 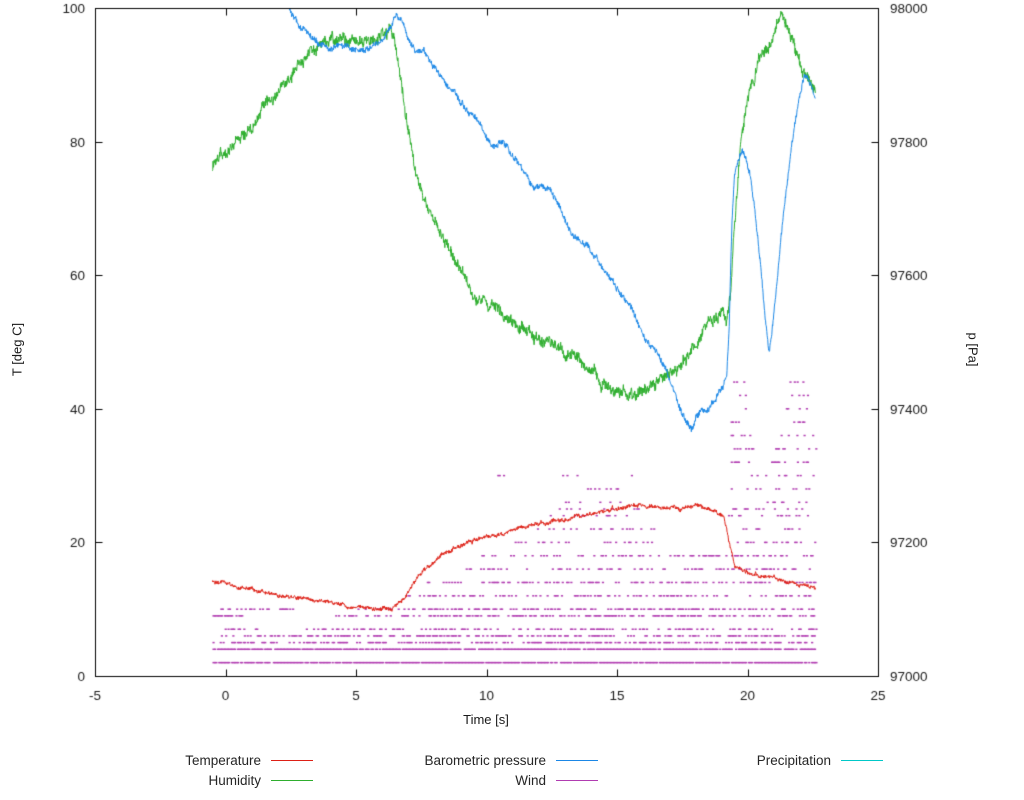 What do you see at coordinates (740, 760) in the screenshot?
I see `legend-item-precipitation: Precipitation` at bounding box center [740, 760].